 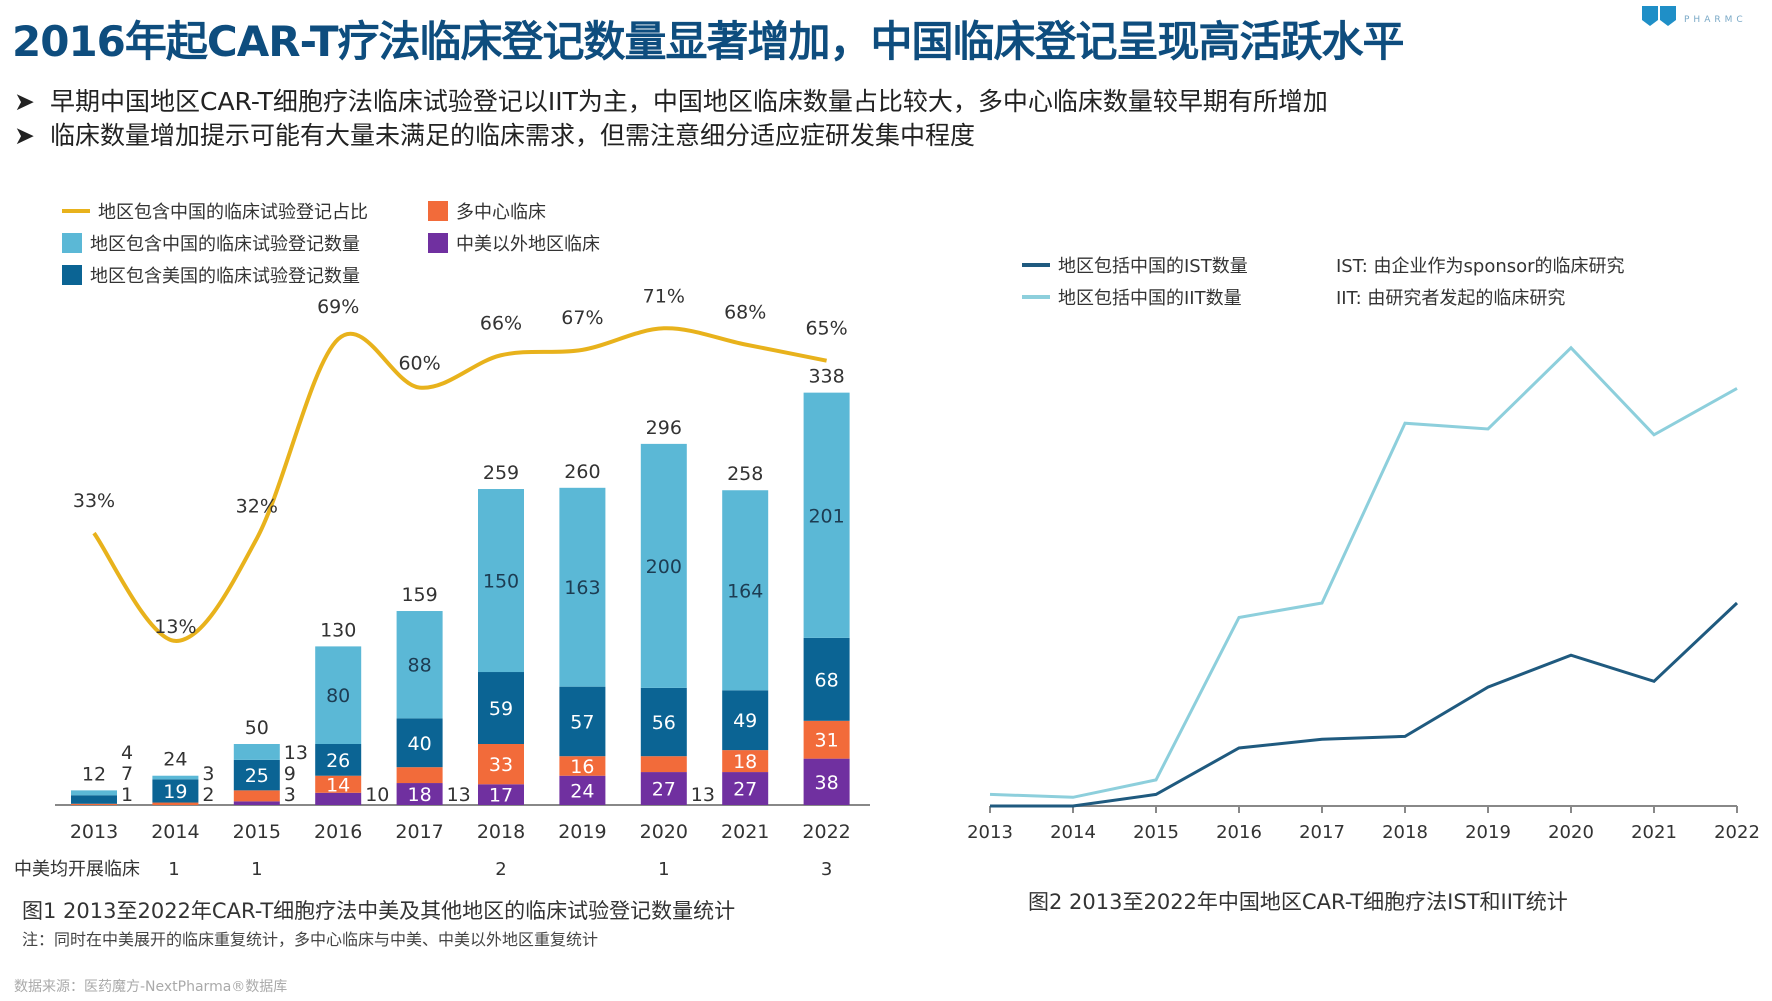 What do you see at coordinates (175, 760) in the screenshot?
I see `total-label: 24` at bounding box center [175, 760].